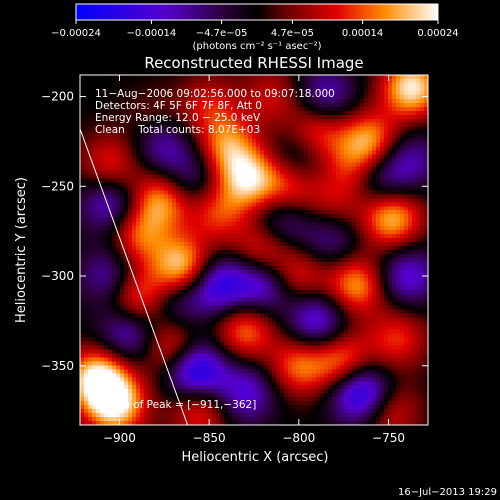 The height and width of the screenshot is (500, 500). Describe the element at coordinates (447, 492) in the screenshot. I see `footer-timestamp: 16−Jul−2013 19:29` at that location.